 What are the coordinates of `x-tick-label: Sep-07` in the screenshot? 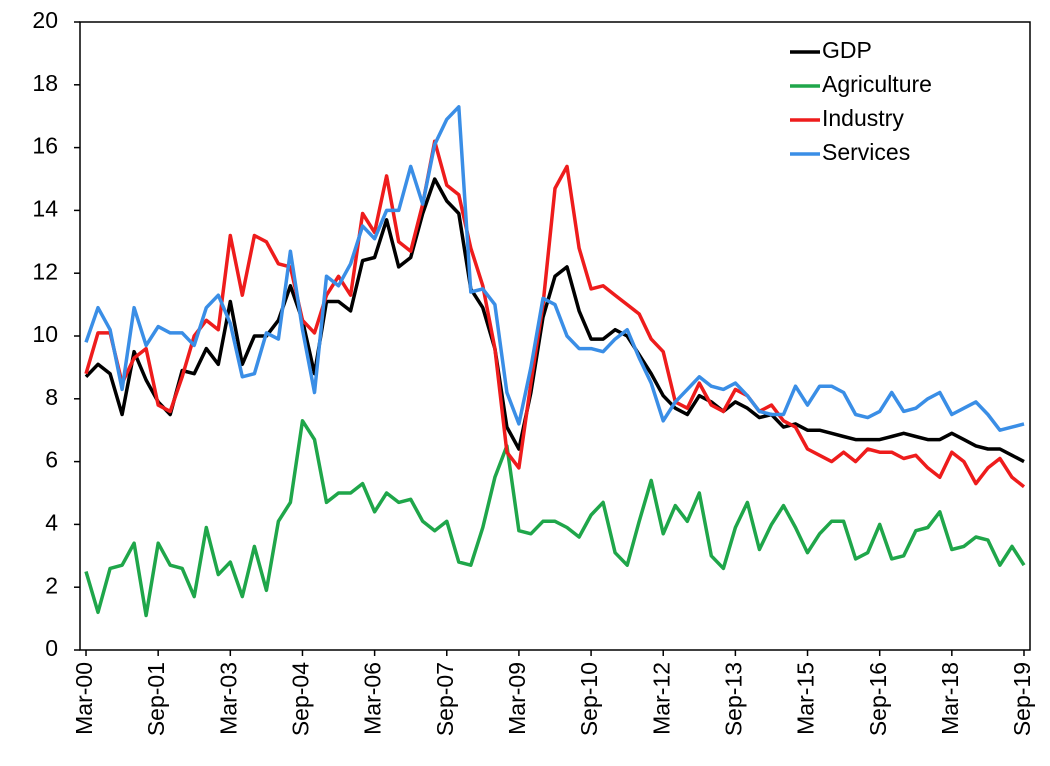 It's located at (445, 699).